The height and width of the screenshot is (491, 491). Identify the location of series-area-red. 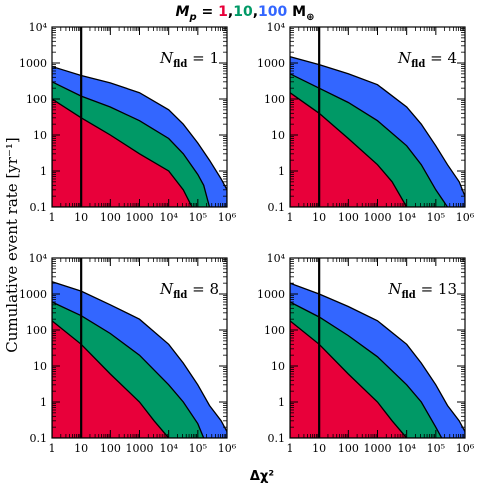
(122, 152).